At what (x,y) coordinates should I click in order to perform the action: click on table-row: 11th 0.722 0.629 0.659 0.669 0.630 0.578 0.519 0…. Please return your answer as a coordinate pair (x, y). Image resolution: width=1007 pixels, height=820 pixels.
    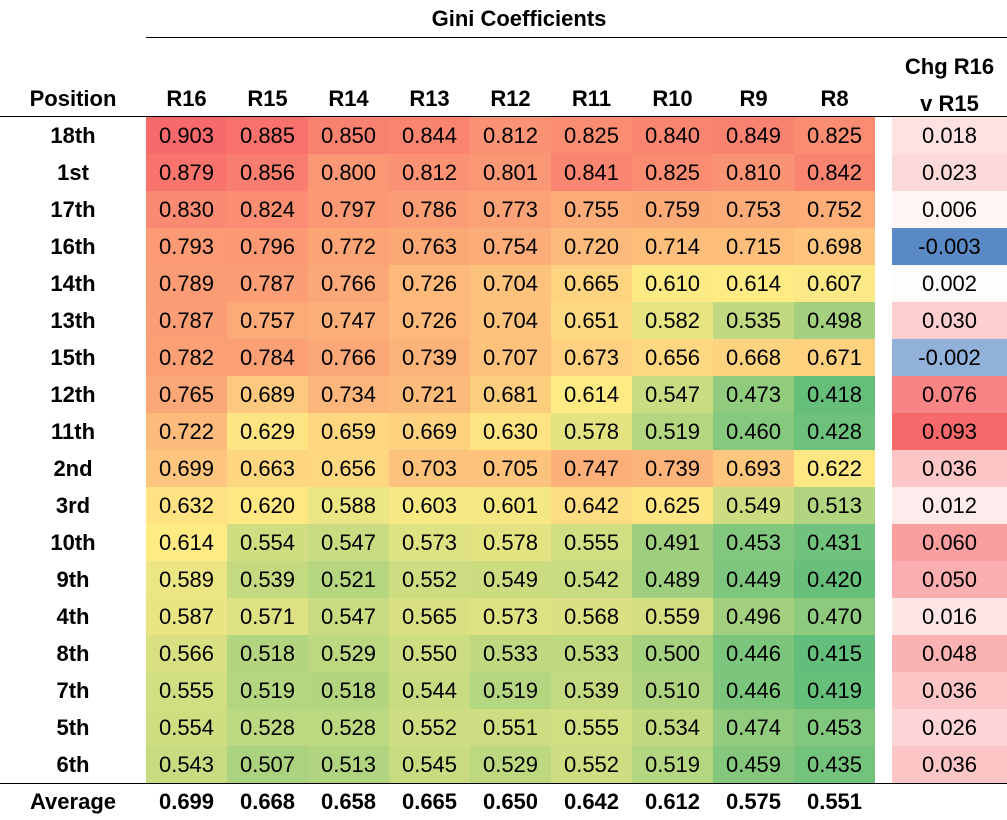
    Looking at the image, I should click on (503, 431).